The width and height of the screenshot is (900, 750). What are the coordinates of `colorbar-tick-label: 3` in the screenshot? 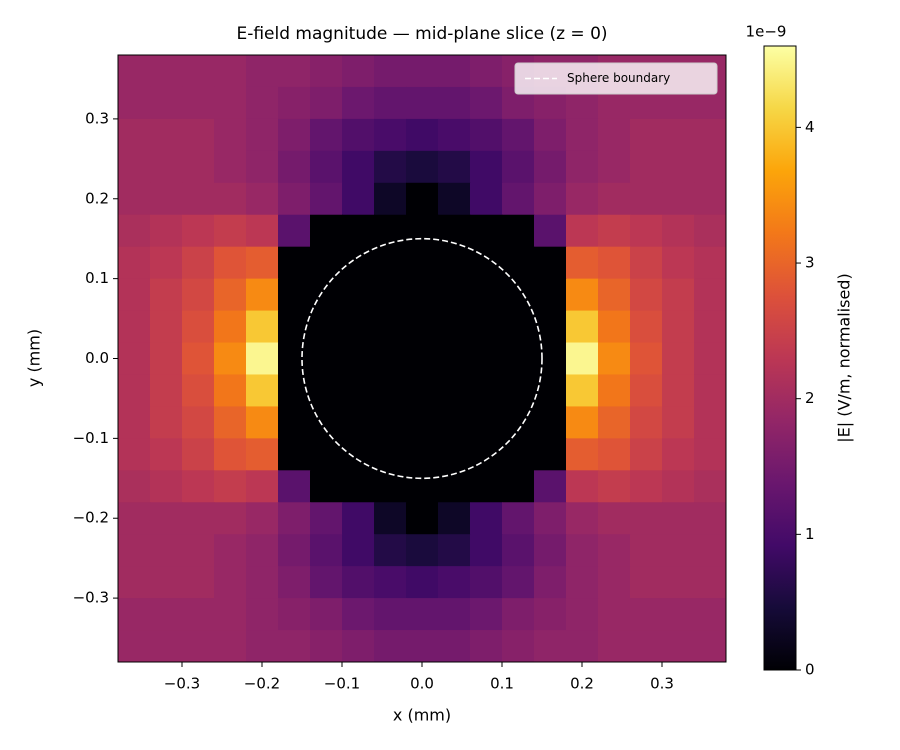 It's located at (810, 263).